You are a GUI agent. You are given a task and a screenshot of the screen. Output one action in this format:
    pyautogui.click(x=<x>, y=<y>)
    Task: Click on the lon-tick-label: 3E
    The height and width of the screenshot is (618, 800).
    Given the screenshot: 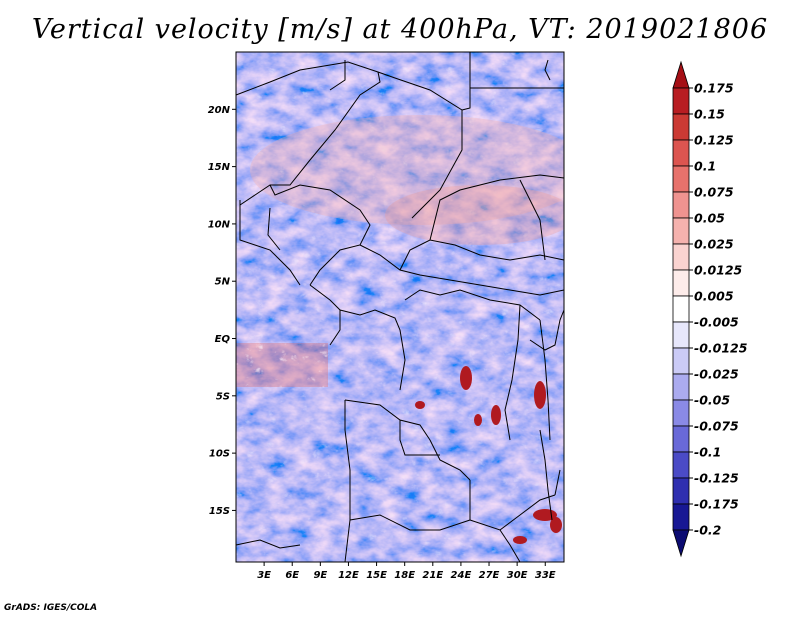 What is the action you would take?
    pyautogui.click(x=264, y=575)
    